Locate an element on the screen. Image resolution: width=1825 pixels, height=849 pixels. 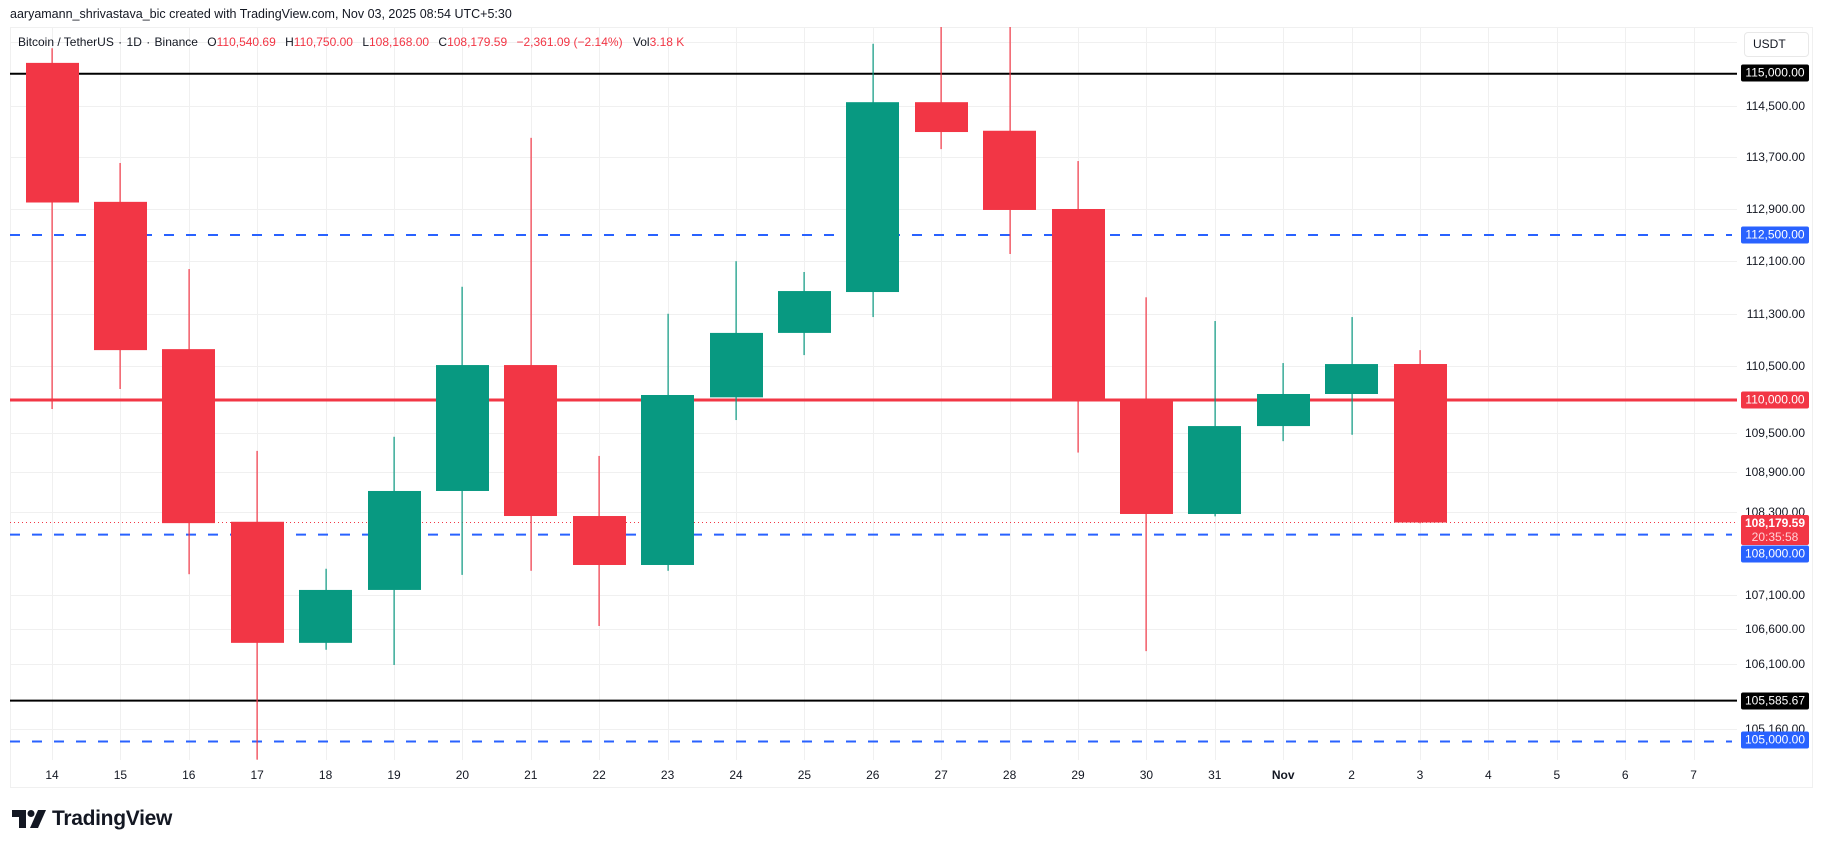
price-axis-label: 109,500.00 is located at coordinates (1774, 433).